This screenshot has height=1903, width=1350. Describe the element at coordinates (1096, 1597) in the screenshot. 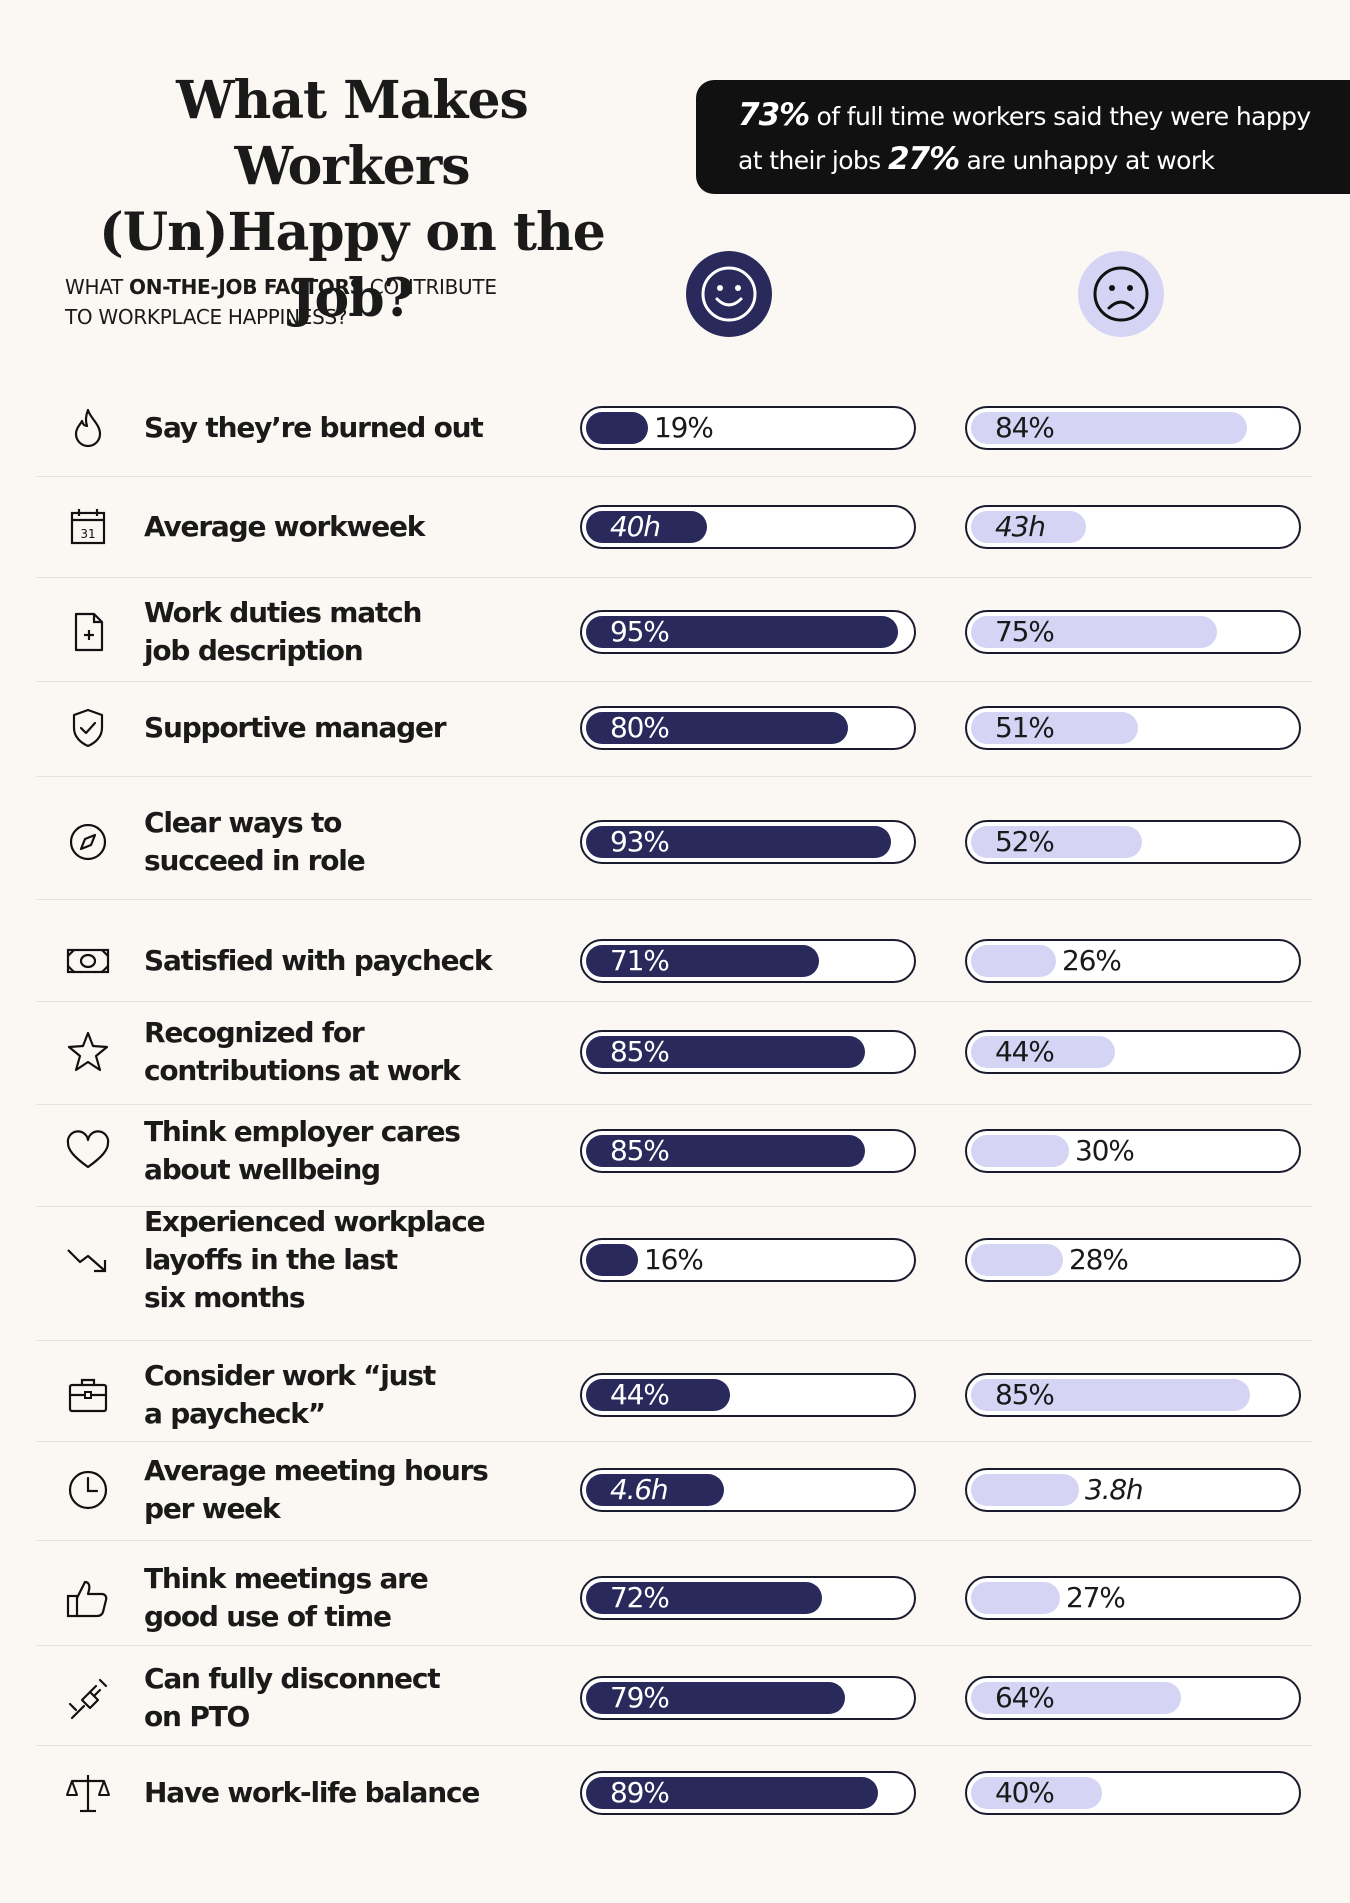

I see `unhappy-bar-value: 27%` at that location.